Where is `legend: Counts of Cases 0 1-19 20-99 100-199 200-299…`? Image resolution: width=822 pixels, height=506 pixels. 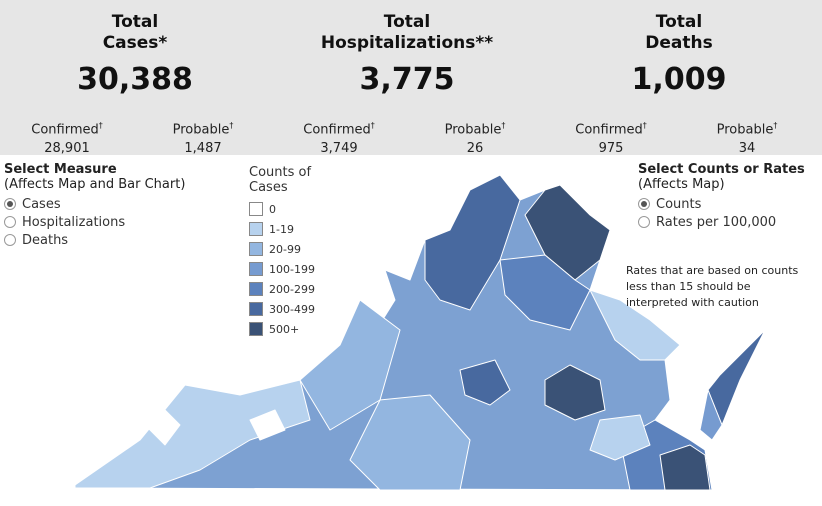 legend: Counts of Cases 0 1-19 20-99 100-199 200-299… is located at coordinates (282, 252).